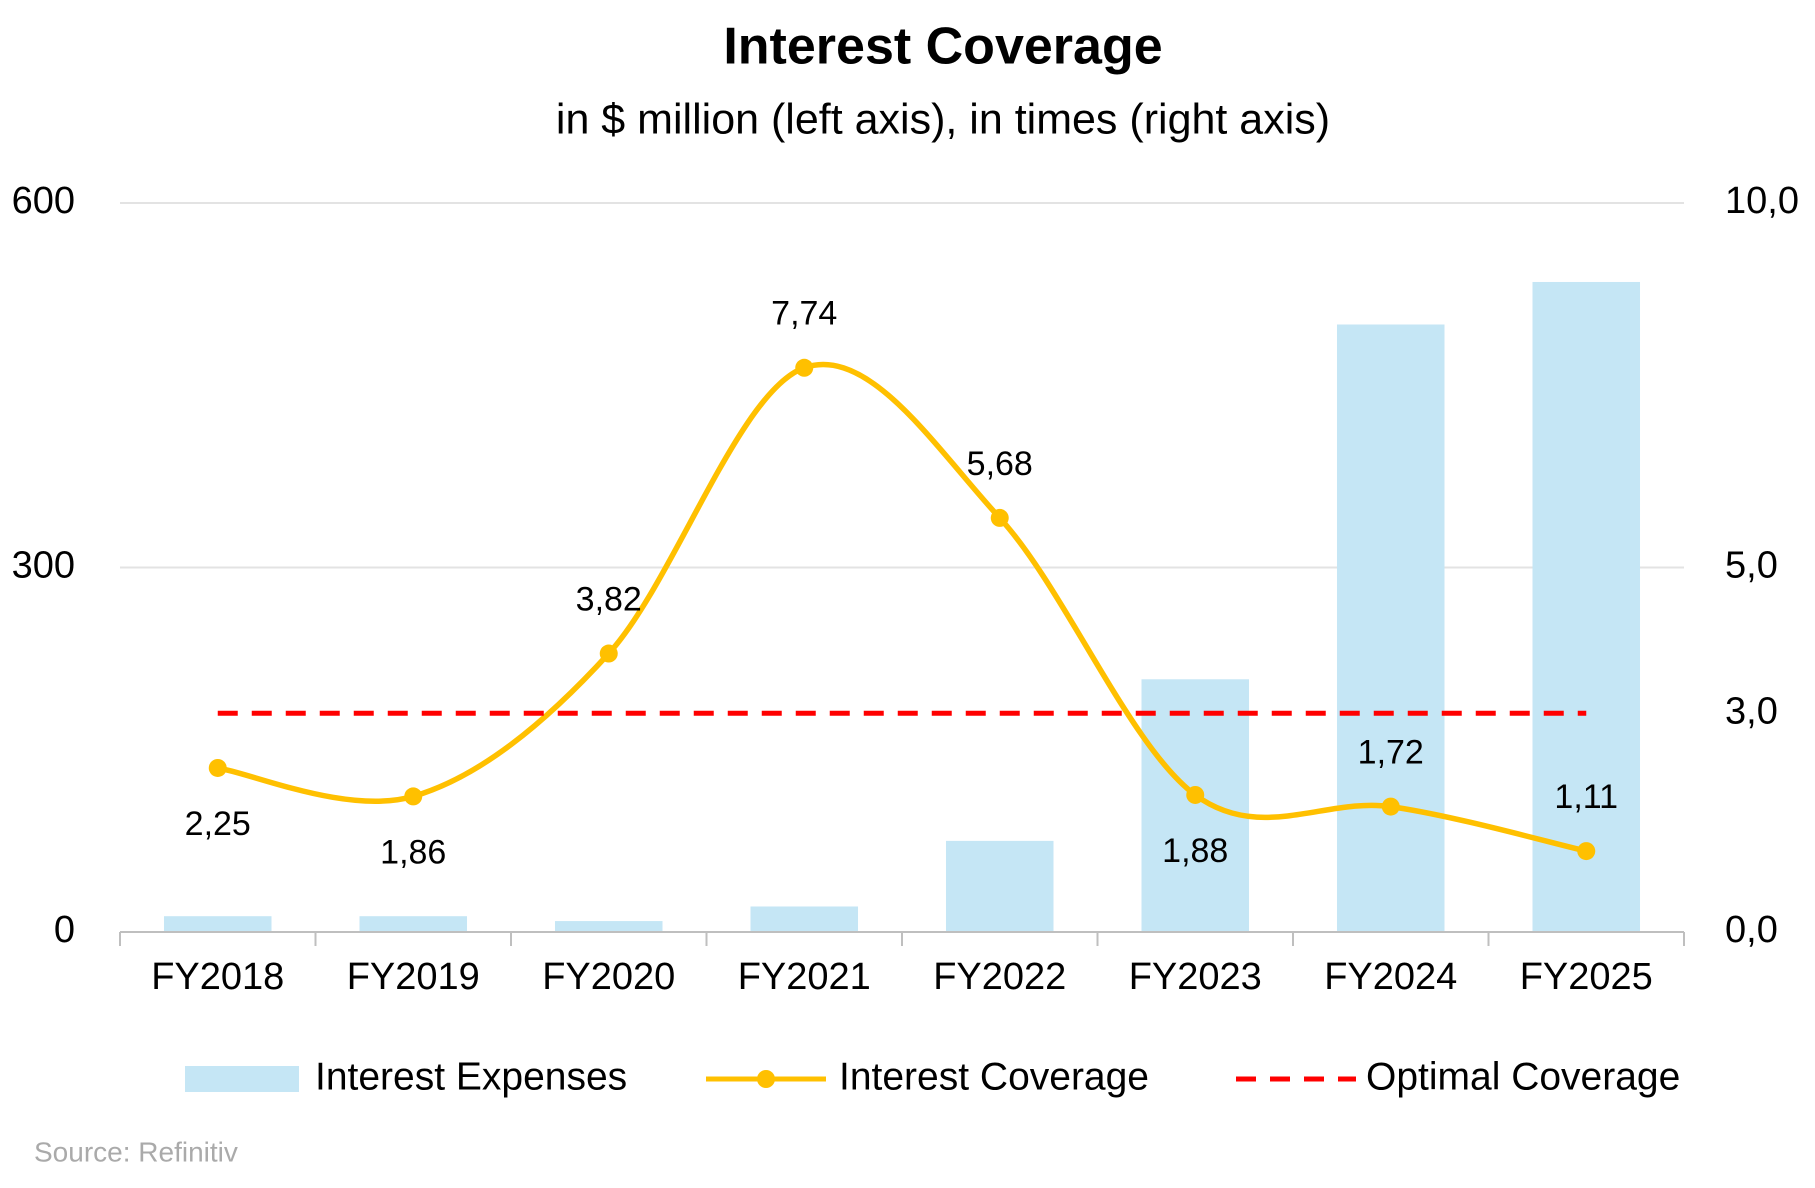 The height and width of the screenshot is (1188, 1815). What do you see at coordinates (1195, 977) in the screenshot?
I see `x-tick-label: FY2023` at bounding box center [1195, 977].